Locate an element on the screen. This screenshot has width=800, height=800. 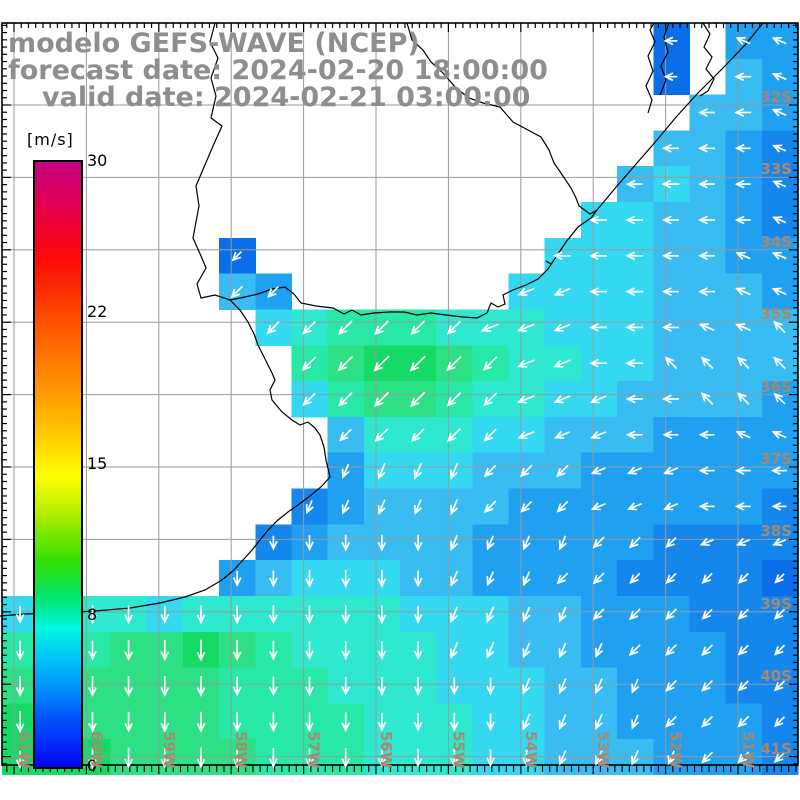
model-title: modelo GEFS-WAVE (NCEP) is located at coordinates (214, 43).